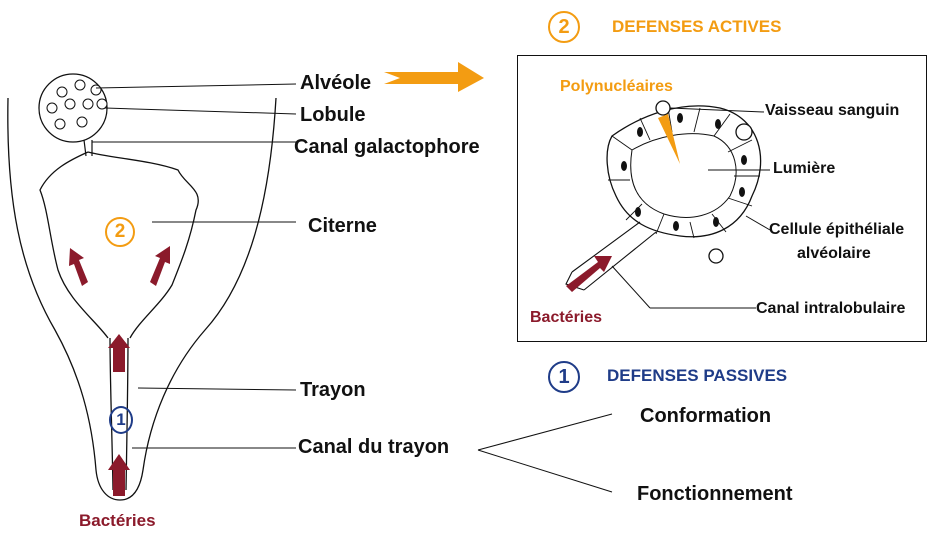 The image size is (934, 542). What do you see at coordinates (715, 494) in the screenshot?
I see `label-fonctionnement: Fonctionnement` at bounding box center [715, 494].